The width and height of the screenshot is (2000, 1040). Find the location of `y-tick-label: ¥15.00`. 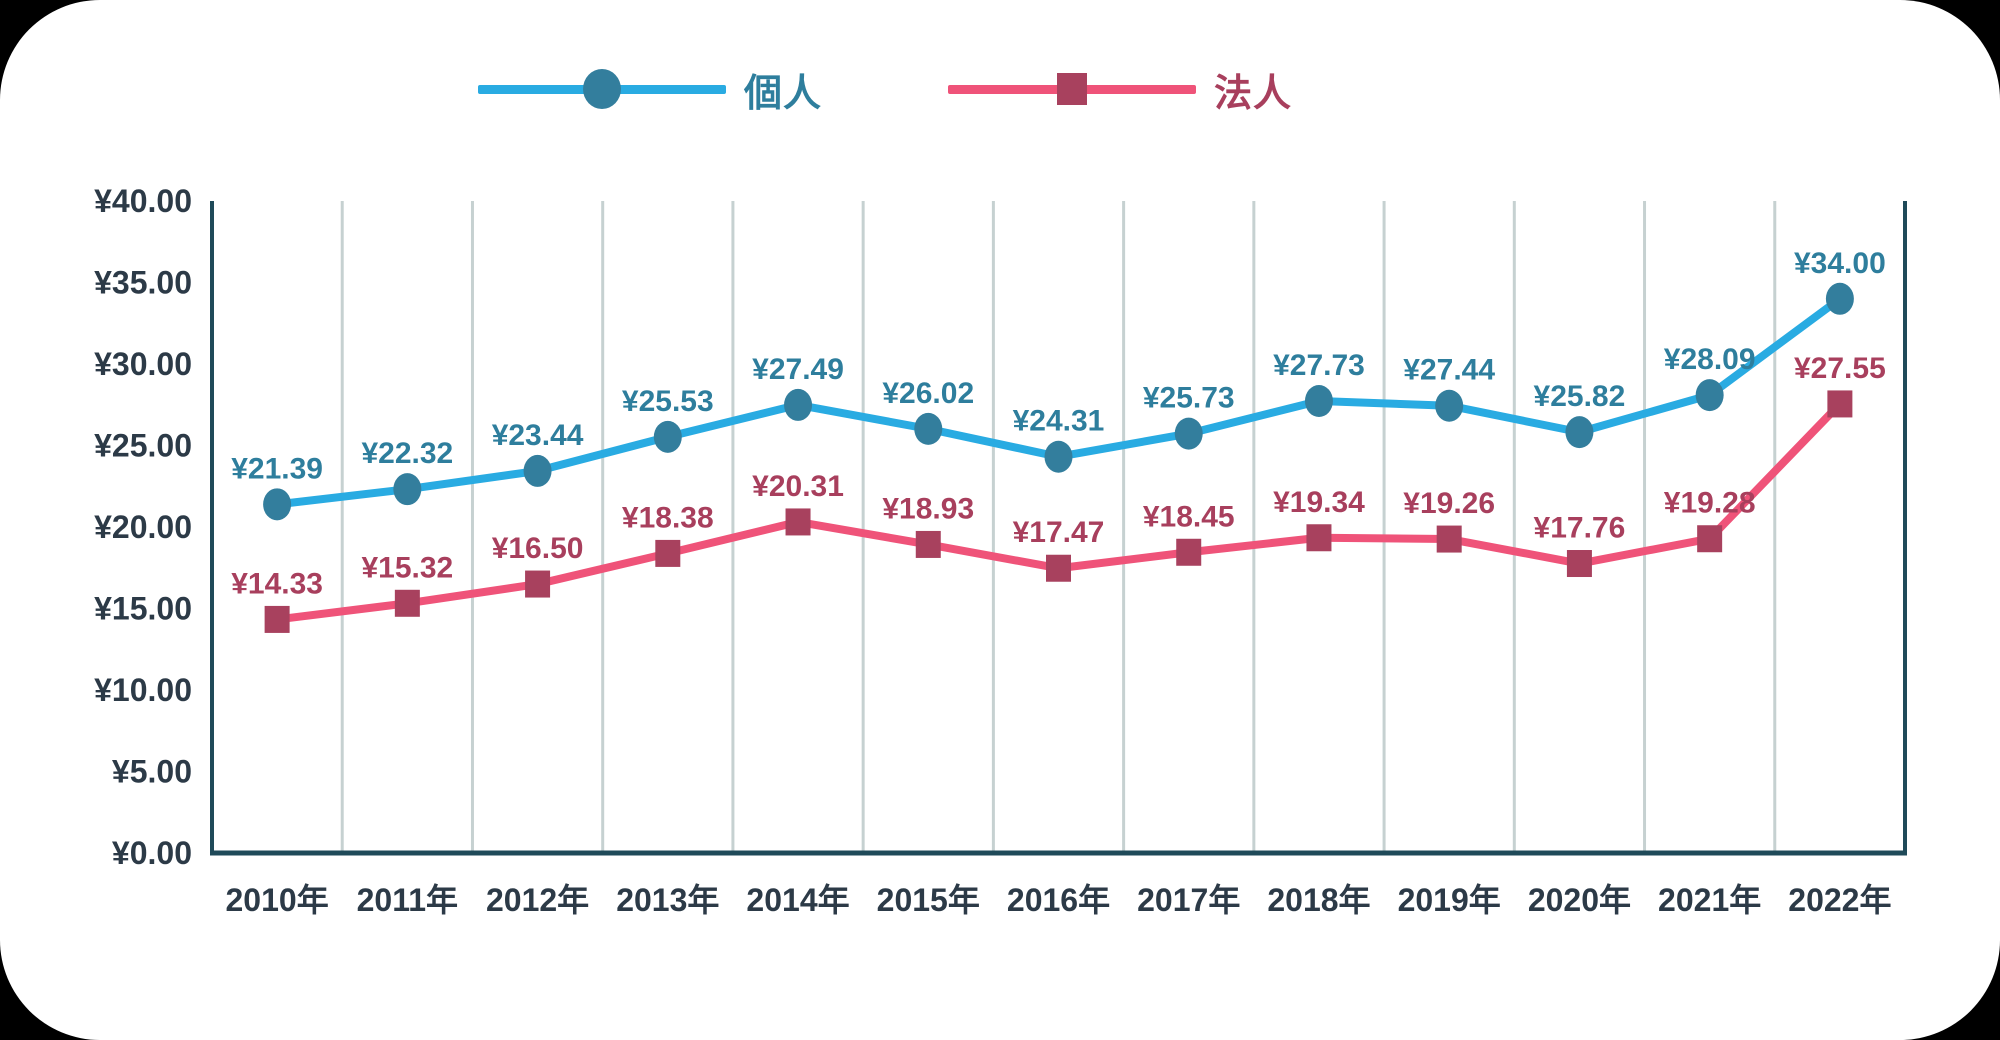

y-tick-label: ¥15.00 is located at coordinates (143, 609).